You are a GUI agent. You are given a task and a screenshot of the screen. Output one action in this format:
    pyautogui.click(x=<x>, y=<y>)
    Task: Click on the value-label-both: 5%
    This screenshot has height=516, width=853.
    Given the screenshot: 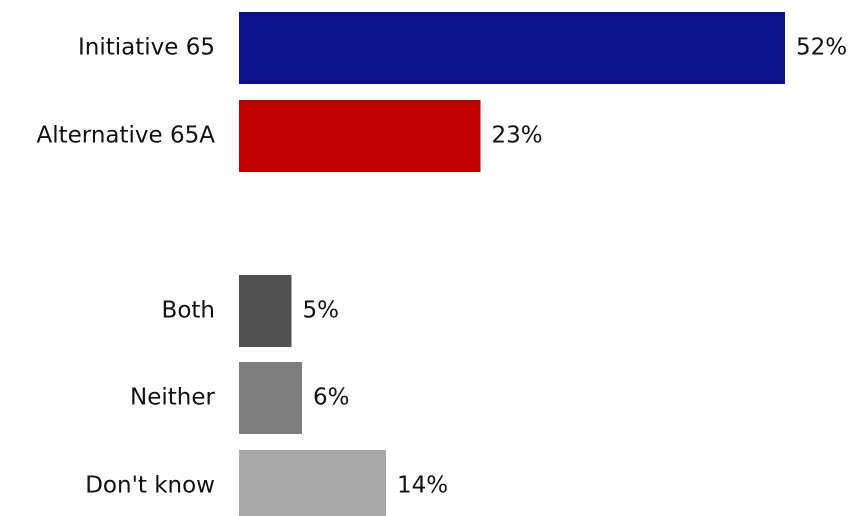 What is the action you would take?
    pyautogui.click(x=321, y=311)
    